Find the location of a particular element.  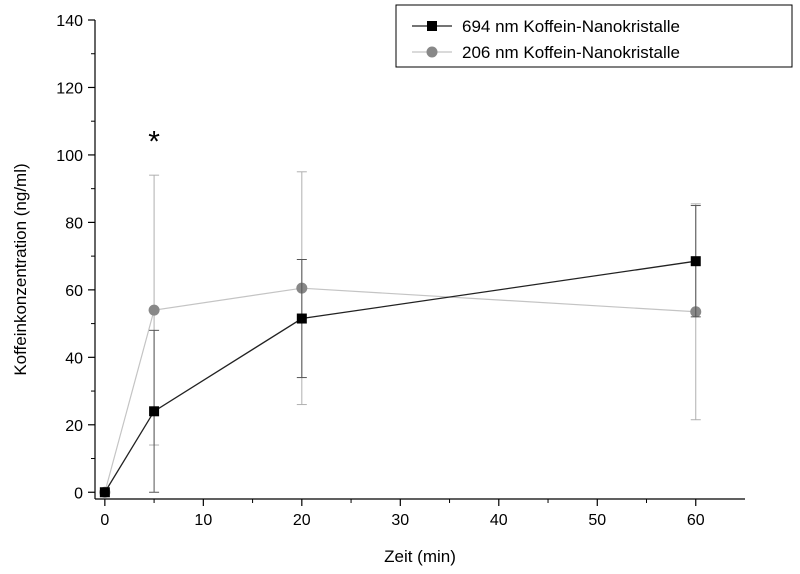

y-tick-label: 0 is located at coordinates (78, 493).